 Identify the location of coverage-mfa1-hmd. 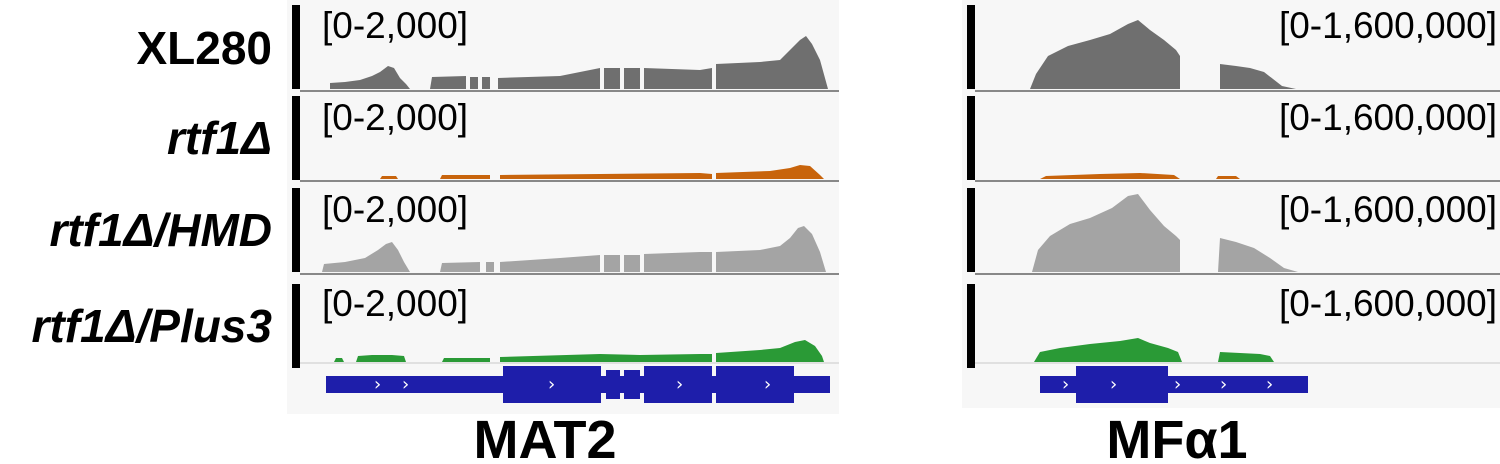
(1165, 233).